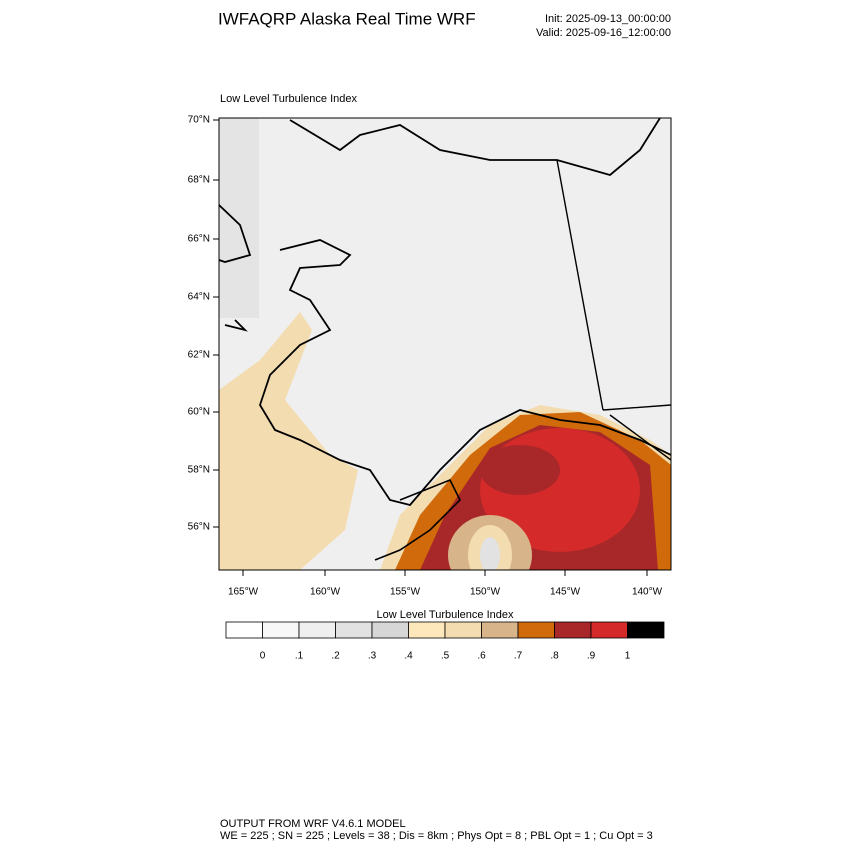  What do you see at coordinates (243, 592) in the screenshot?
I see `lon-label: 165°W` at bounding box center [243, 592].